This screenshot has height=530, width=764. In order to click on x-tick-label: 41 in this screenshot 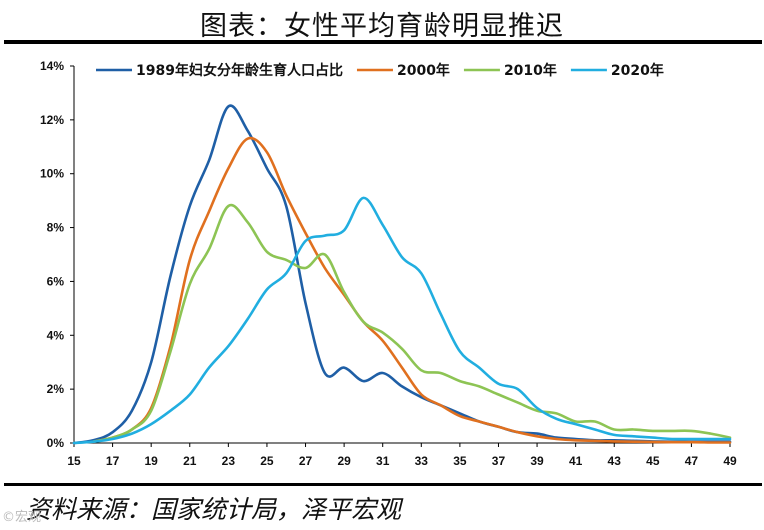, I will do `click(576, 461)`.